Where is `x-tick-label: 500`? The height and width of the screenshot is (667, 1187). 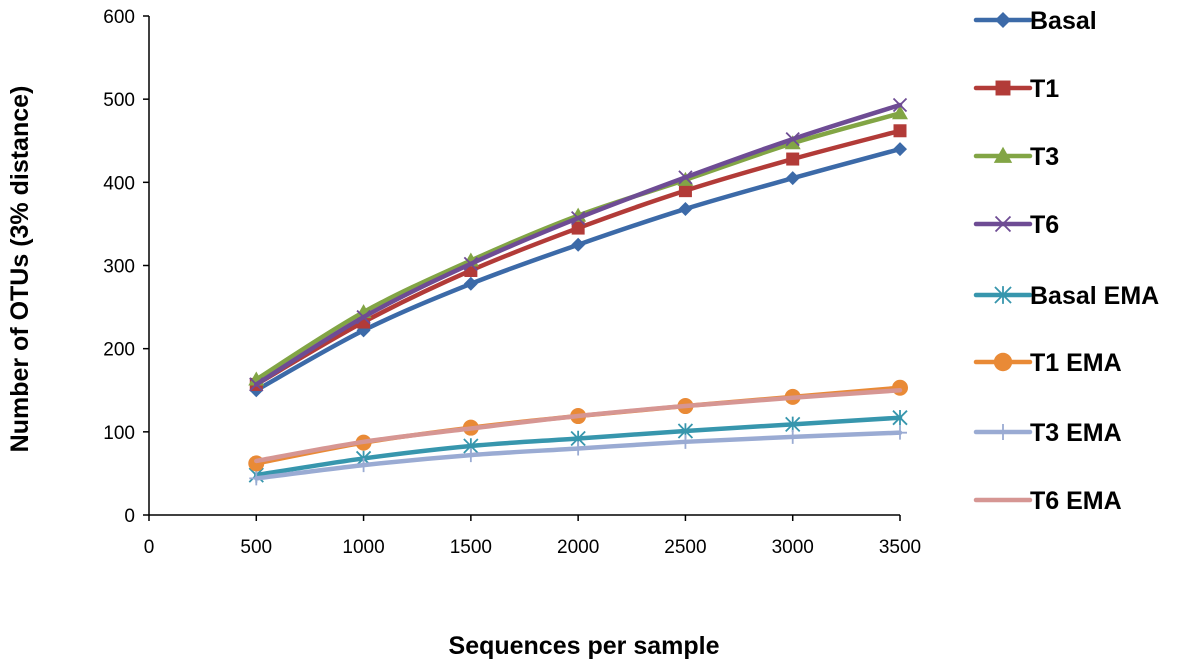
x-tick-label: 500 is located at coordinates (256, 547).